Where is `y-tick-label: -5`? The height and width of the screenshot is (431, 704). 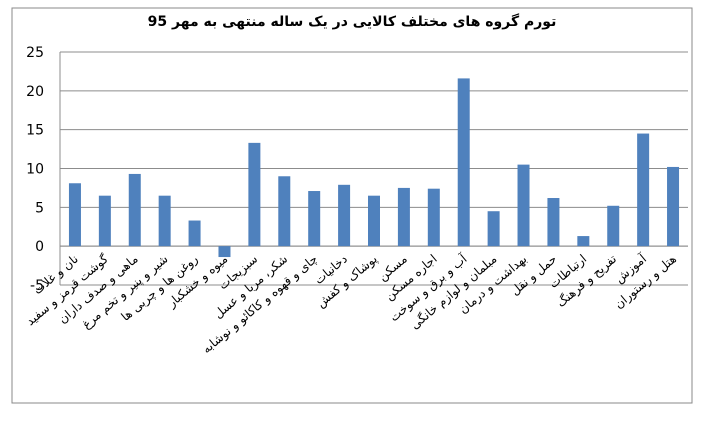 y-tick-label: -5 is located at coordinates (37, 286).